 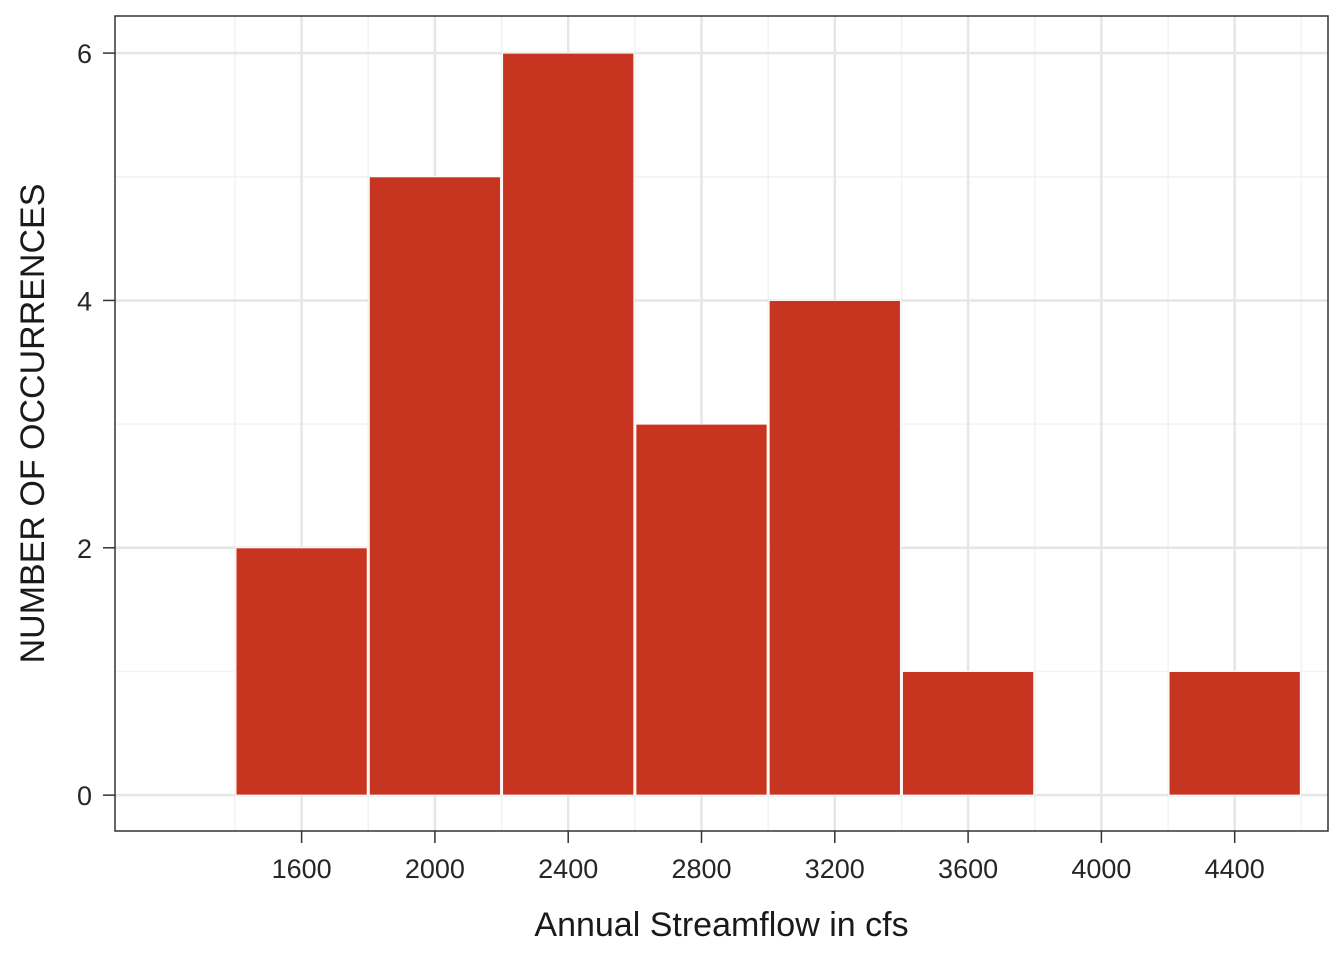 What do you see at coordinates (84, 796) in the screenshot?
I see `y-tick-label: 0` at bounding box center [84, 796].